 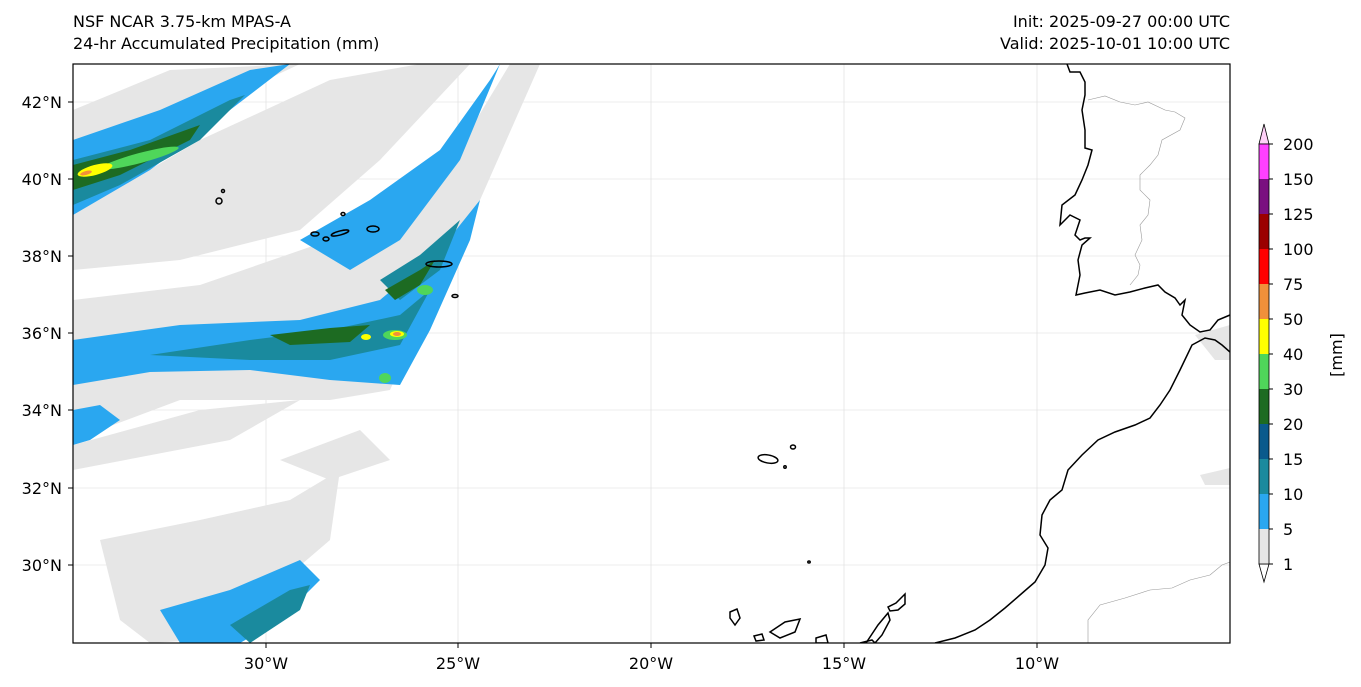 I want to click on colorbar-label-125: 125, so click(x=1298, y=214).